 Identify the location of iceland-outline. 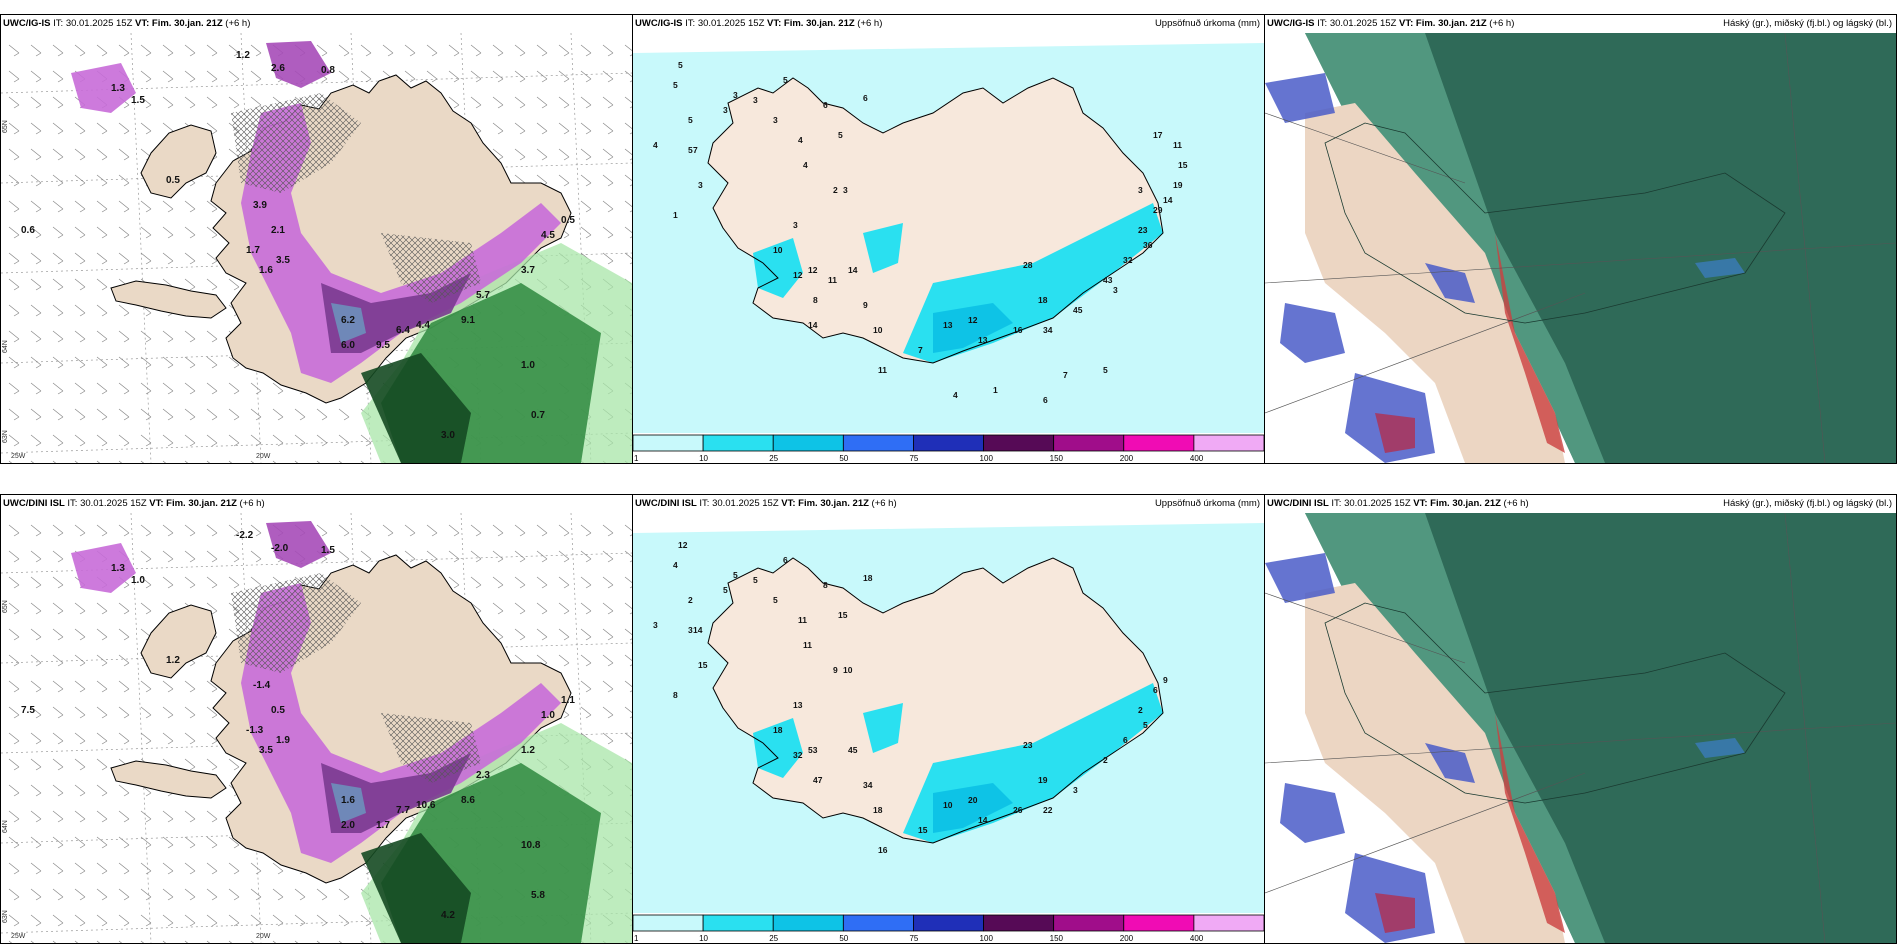
(935, 220).